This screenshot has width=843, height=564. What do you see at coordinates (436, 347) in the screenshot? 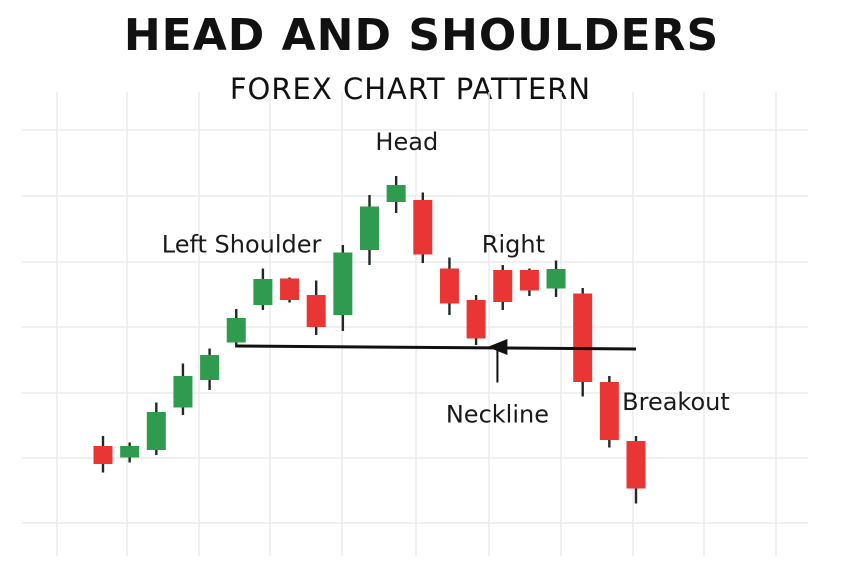
I see `neckline-line` at bounding box center [436, 347].